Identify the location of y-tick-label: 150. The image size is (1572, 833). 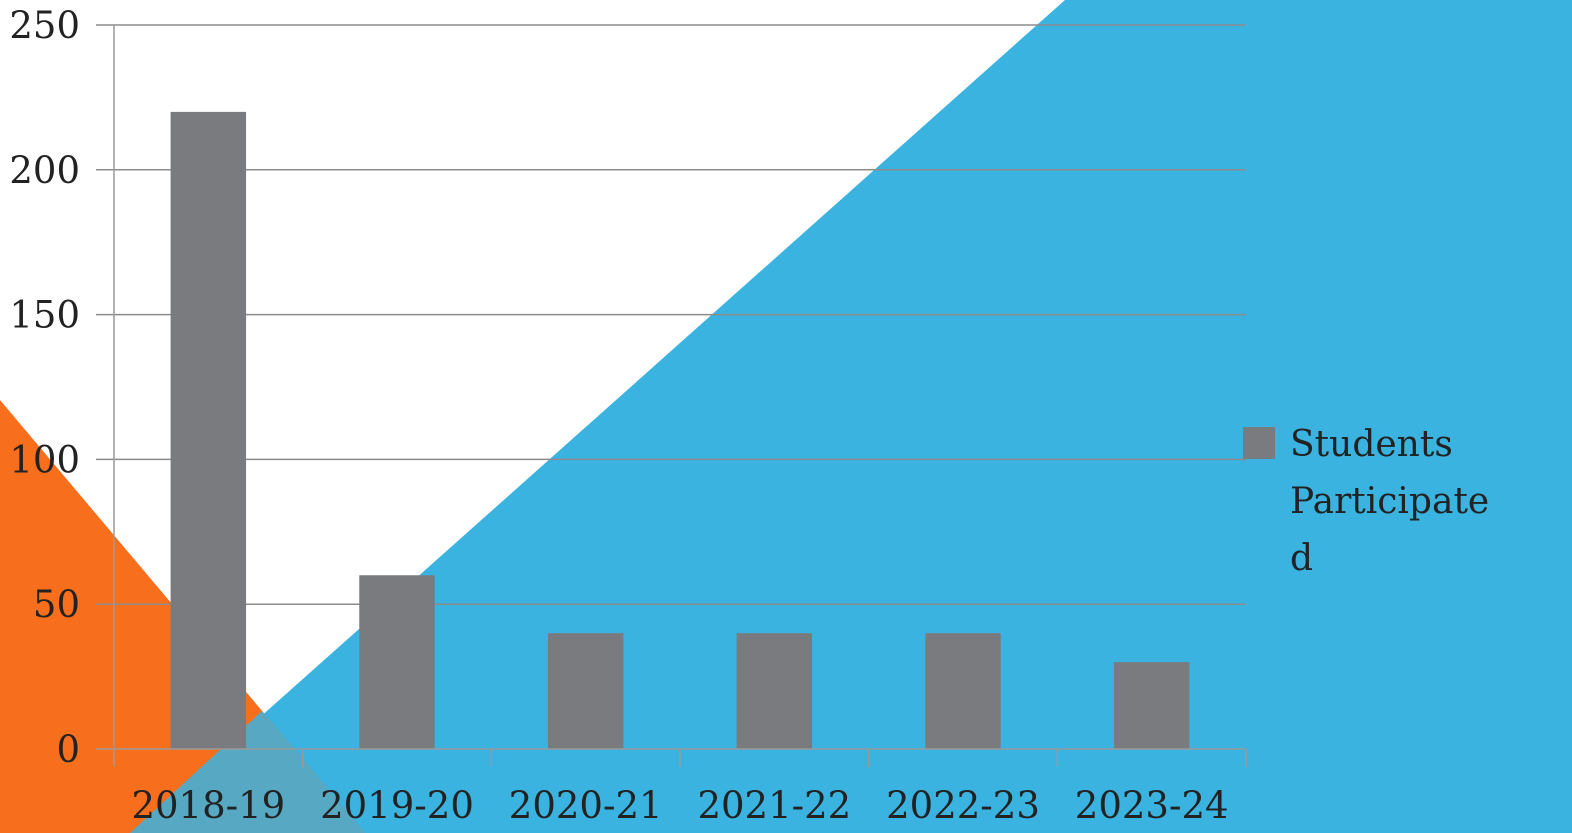
(44, 315).